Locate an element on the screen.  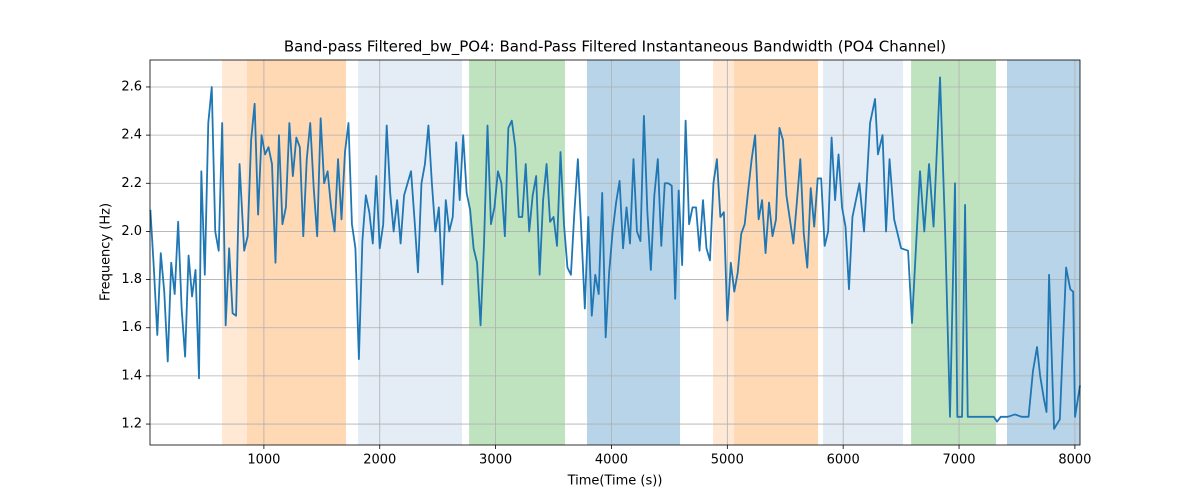
y-tick-label: 2.6 is located at coordinates (131, 86).